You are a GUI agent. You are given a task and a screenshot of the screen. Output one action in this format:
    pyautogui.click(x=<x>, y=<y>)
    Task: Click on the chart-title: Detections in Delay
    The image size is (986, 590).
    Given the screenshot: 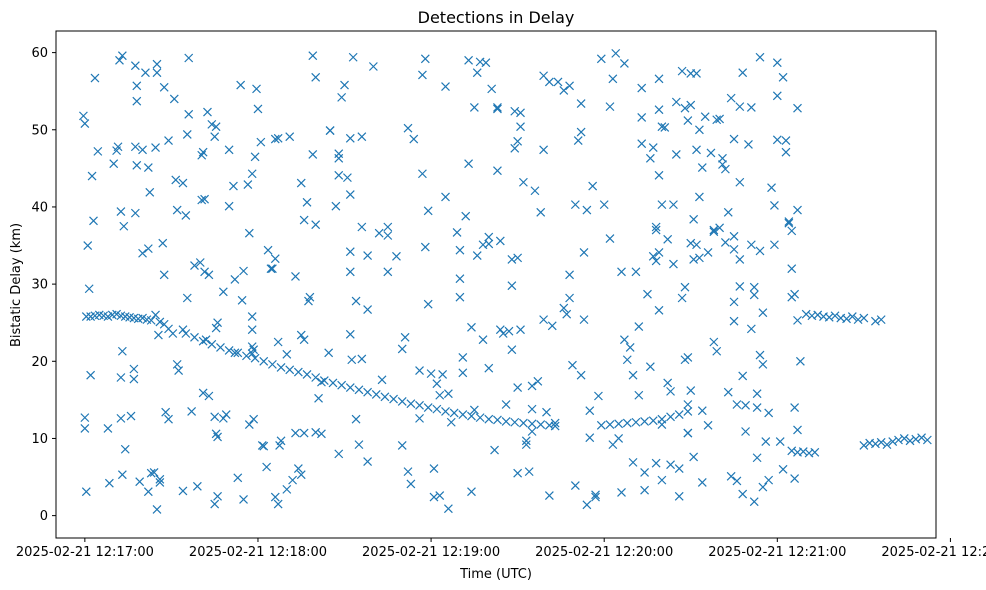 What is the action you would take?
    pyautogui.click(x=496, y=17)
    